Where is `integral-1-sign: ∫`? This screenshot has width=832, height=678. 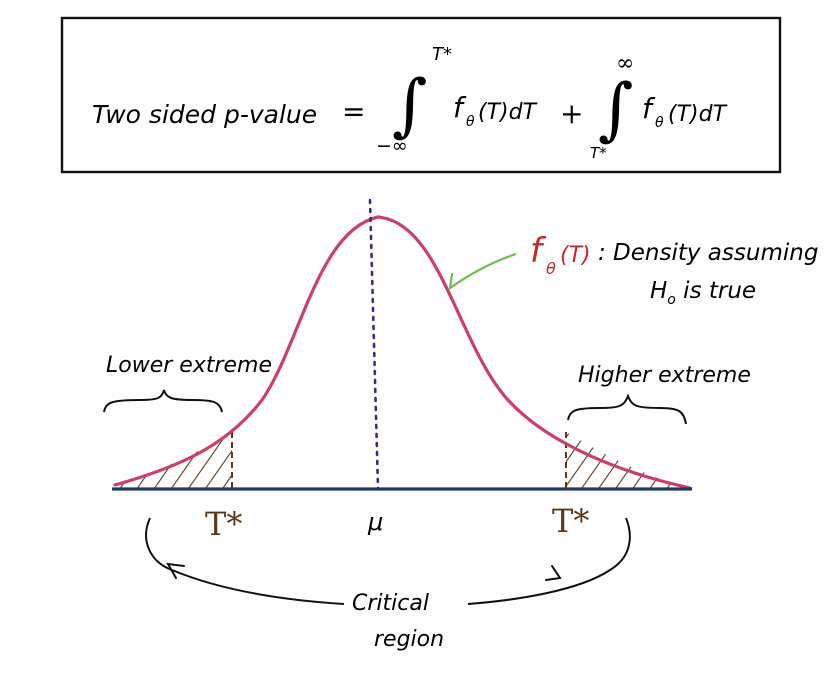 integral-1-sign: ∫ is located at coordinates (409, 105).